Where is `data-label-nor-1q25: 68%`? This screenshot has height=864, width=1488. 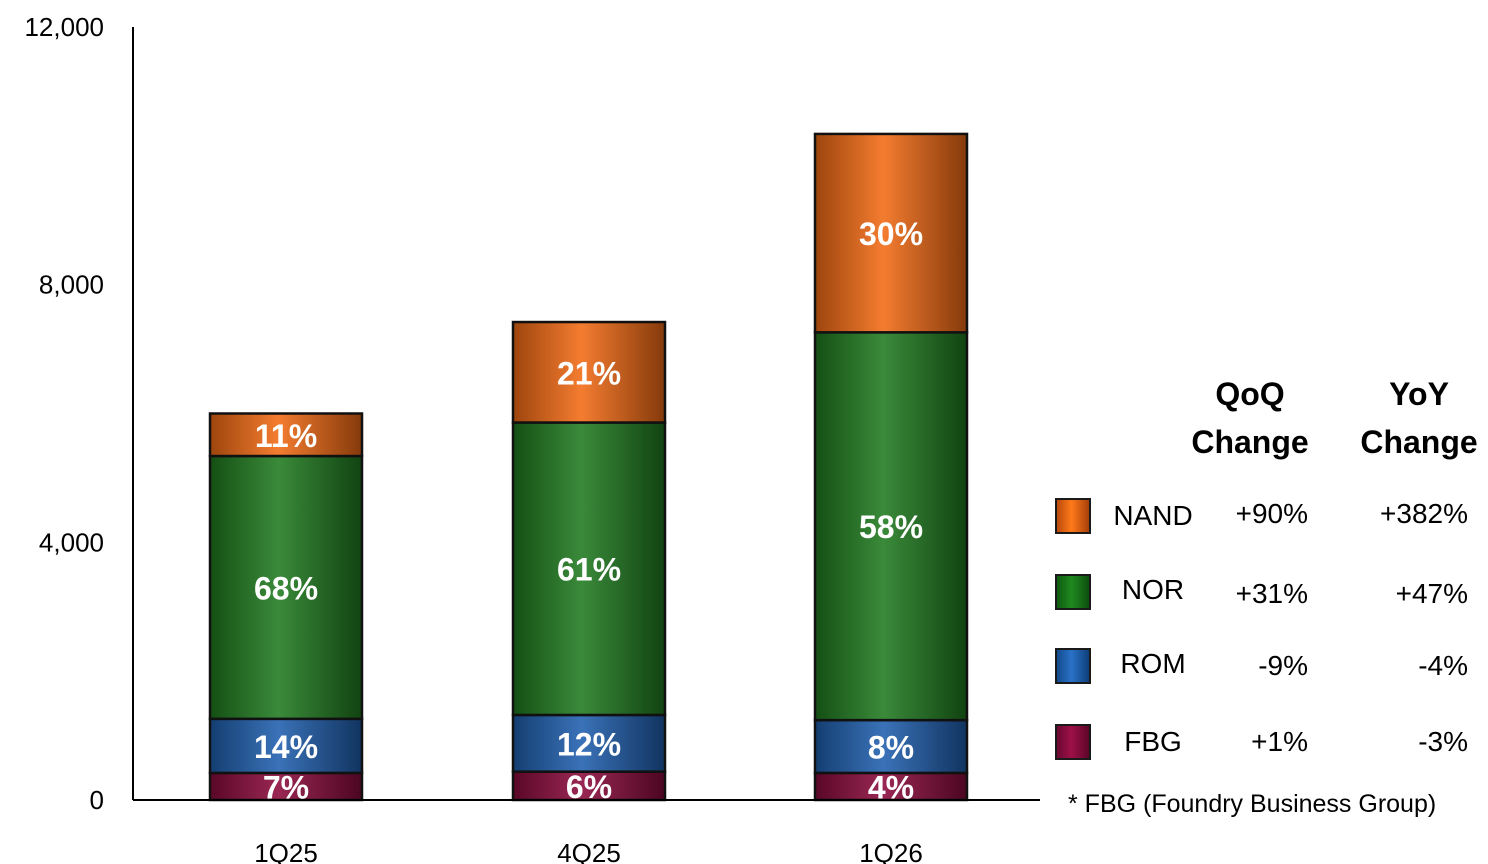
data-label-nor-1q25: 68% is located at coordinates (286, 588).